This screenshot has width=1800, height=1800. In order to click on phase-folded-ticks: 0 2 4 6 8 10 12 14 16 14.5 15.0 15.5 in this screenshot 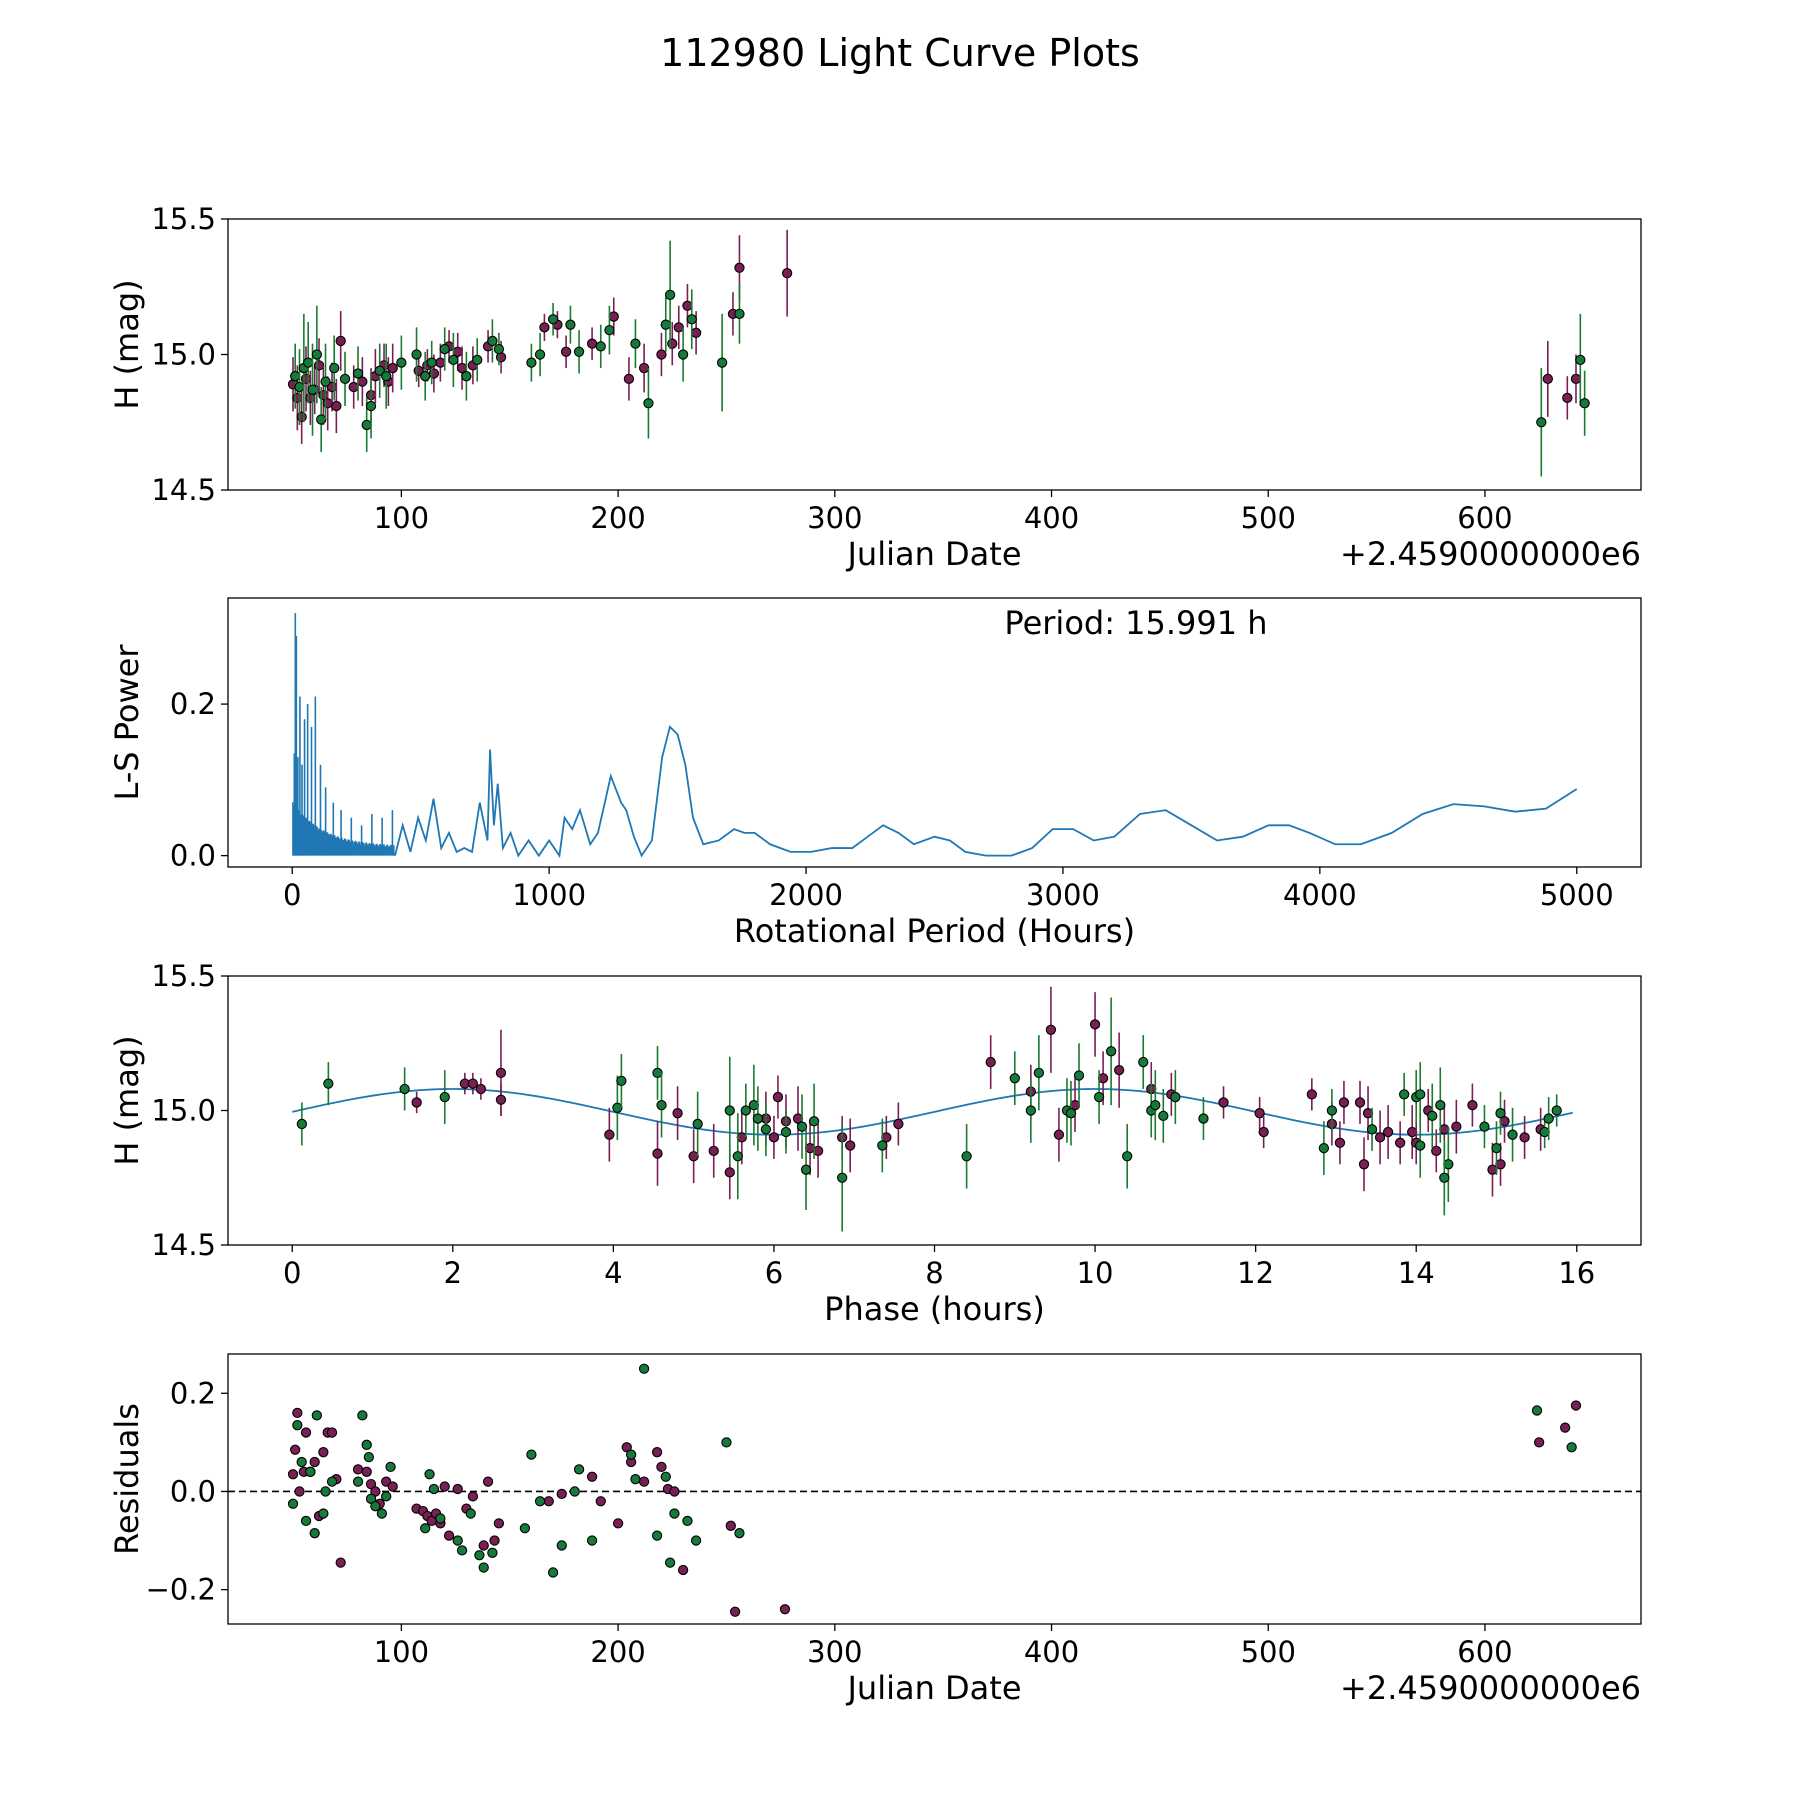, I will do `click(873, 1124)`.